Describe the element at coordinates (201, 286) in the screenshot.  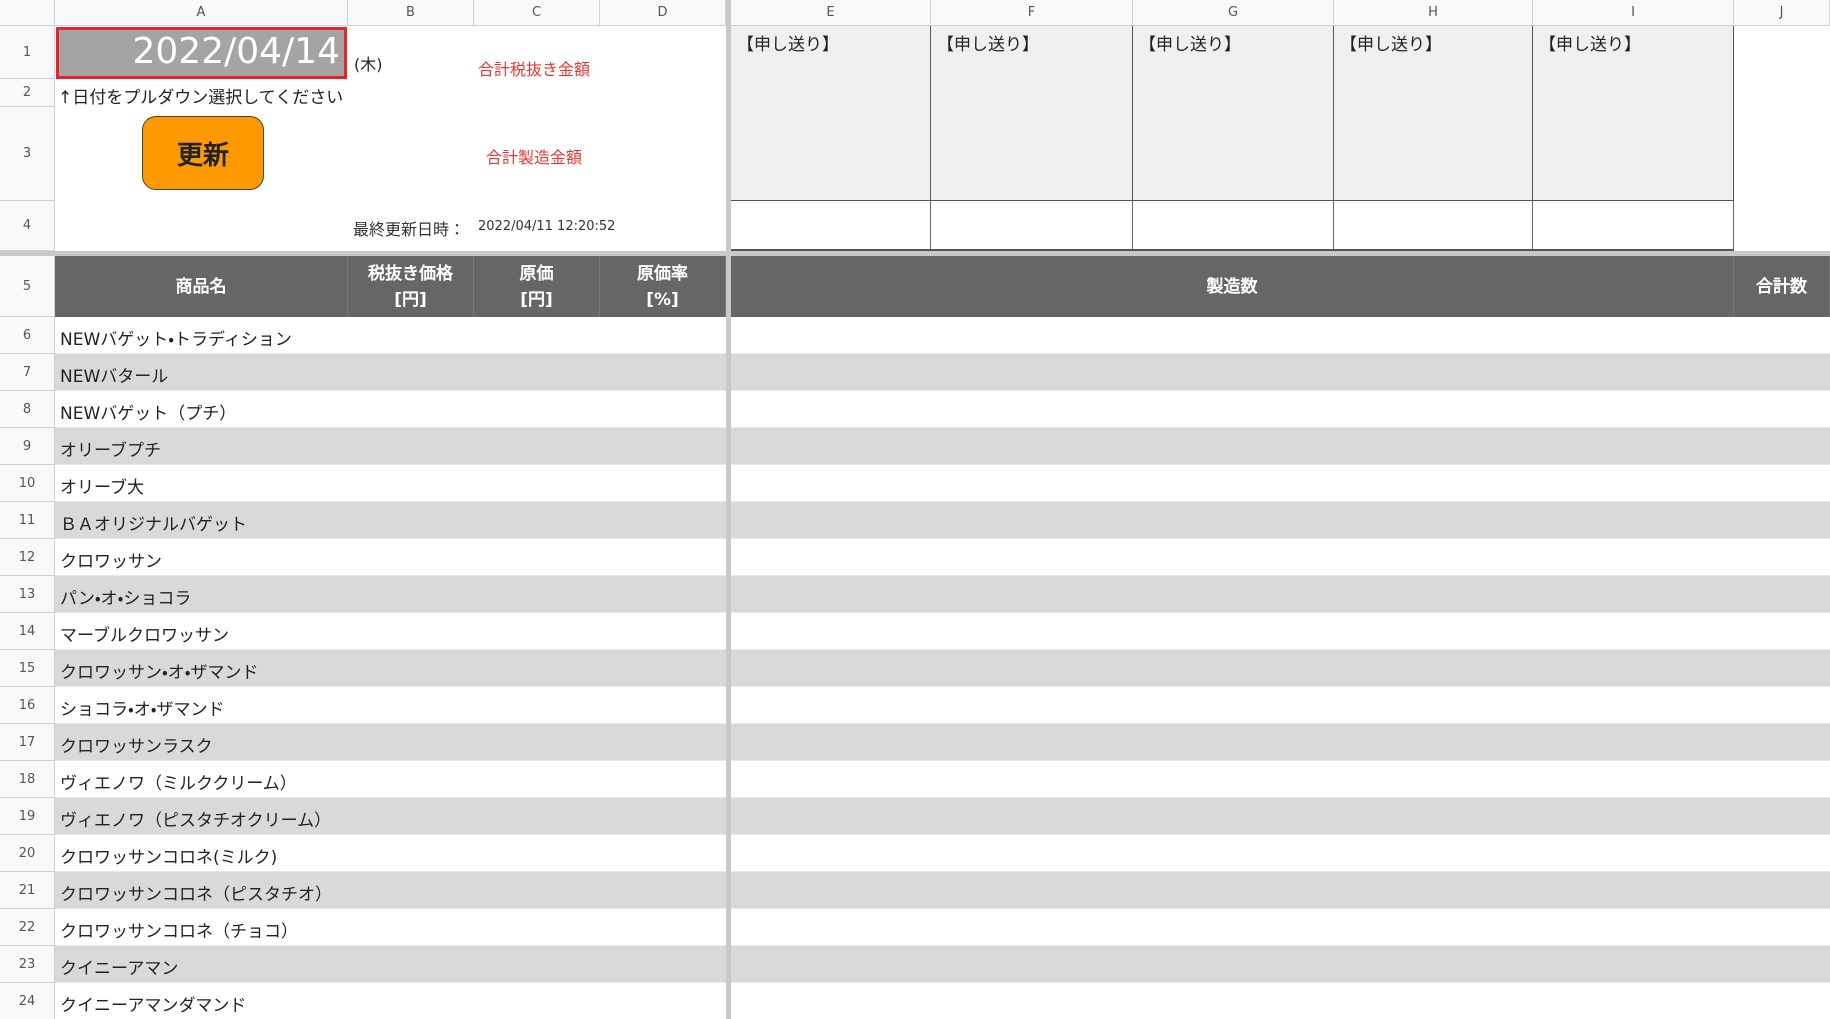
I see `header-name: 商品名` at that location.